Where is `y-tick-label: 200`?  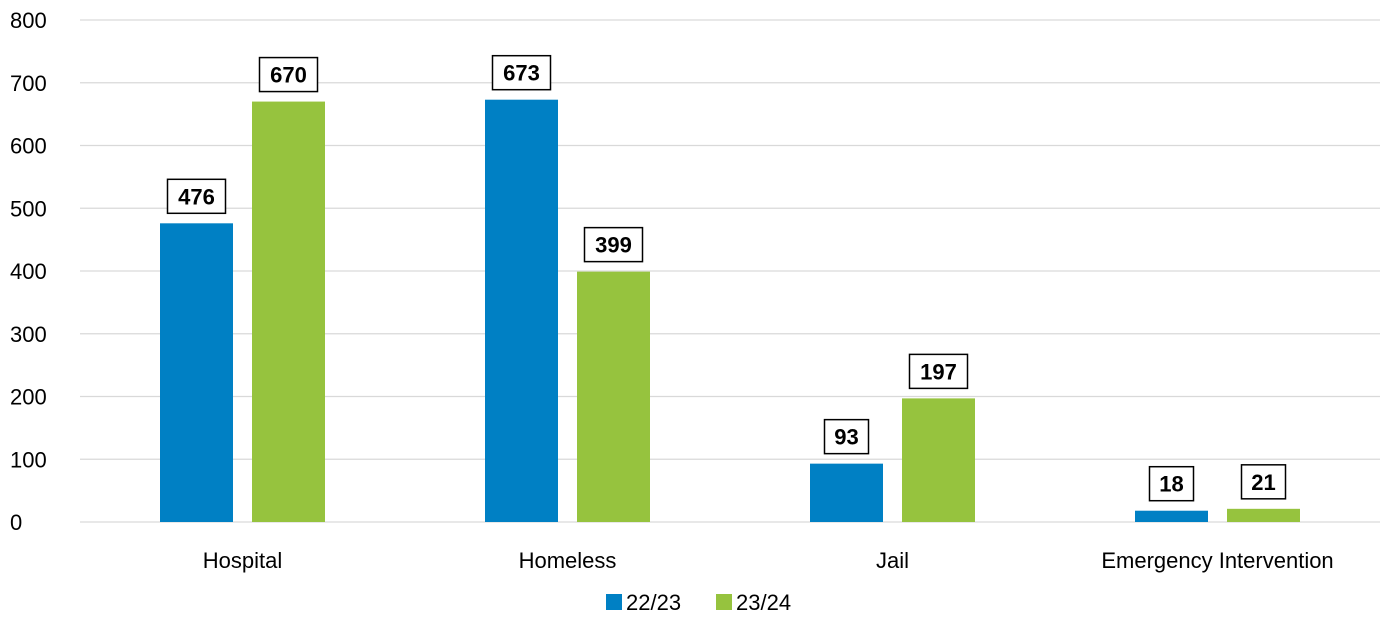
y-tick-label: 200 is located at coordinates (28, 397).